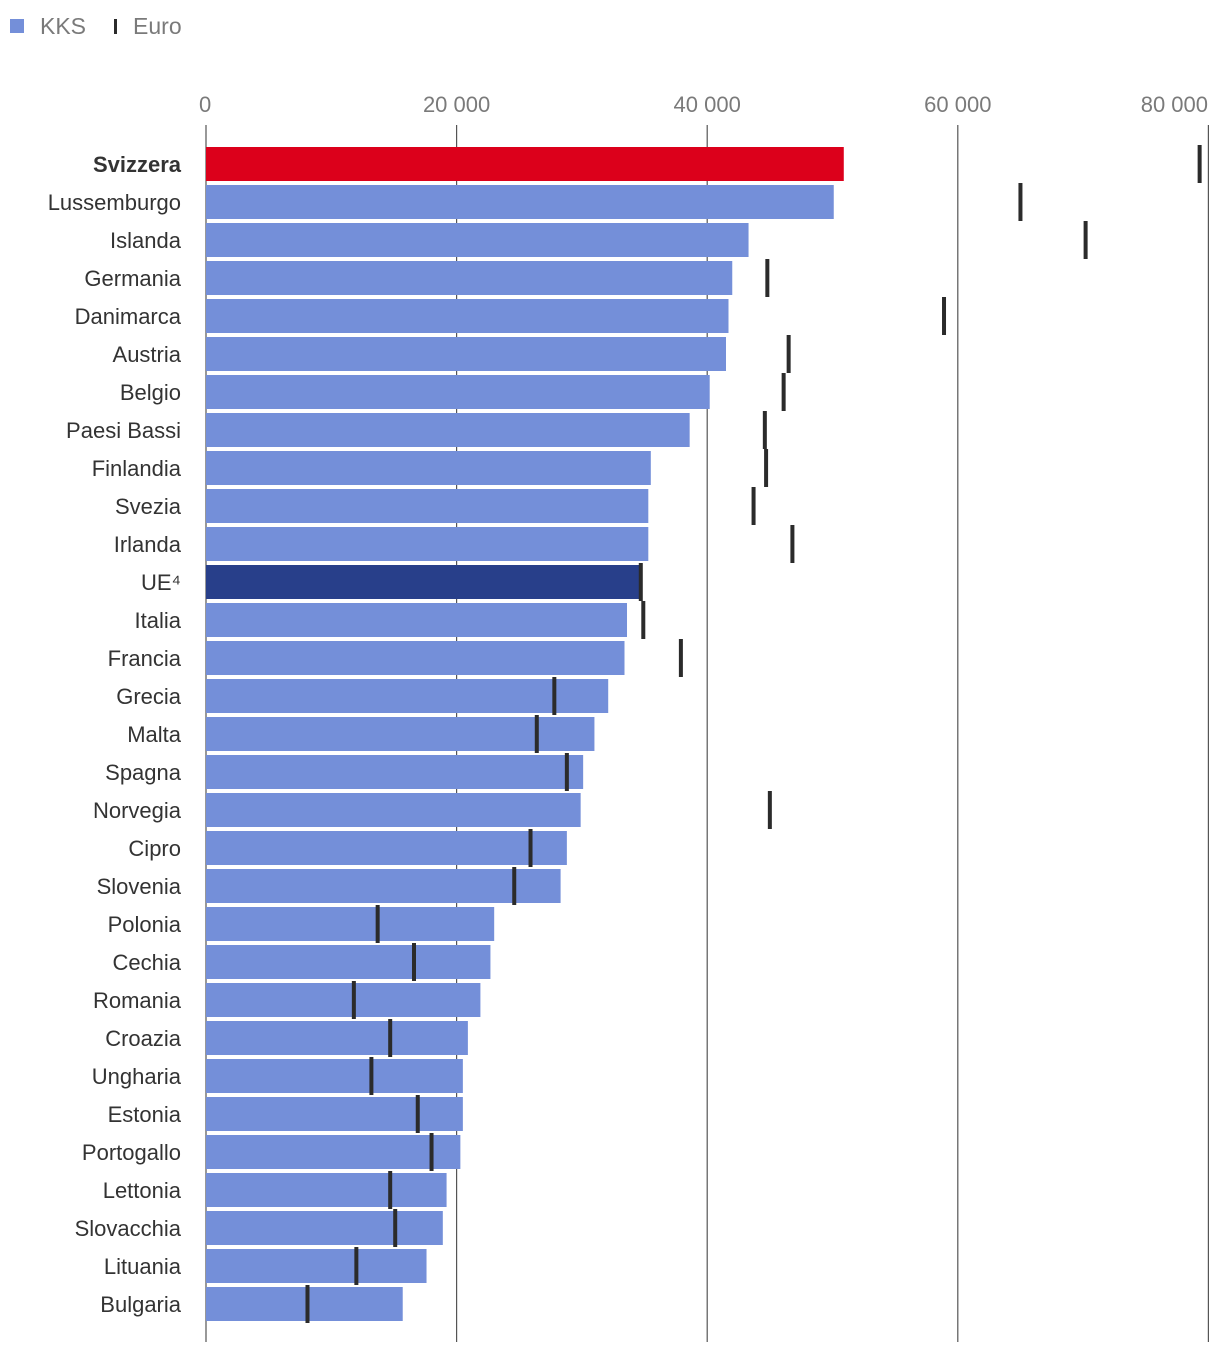 The image size is (1220, 1354). Describe the element at coordinates (145, 658) in the screenshot. I see `category-label: Francia` at that location.